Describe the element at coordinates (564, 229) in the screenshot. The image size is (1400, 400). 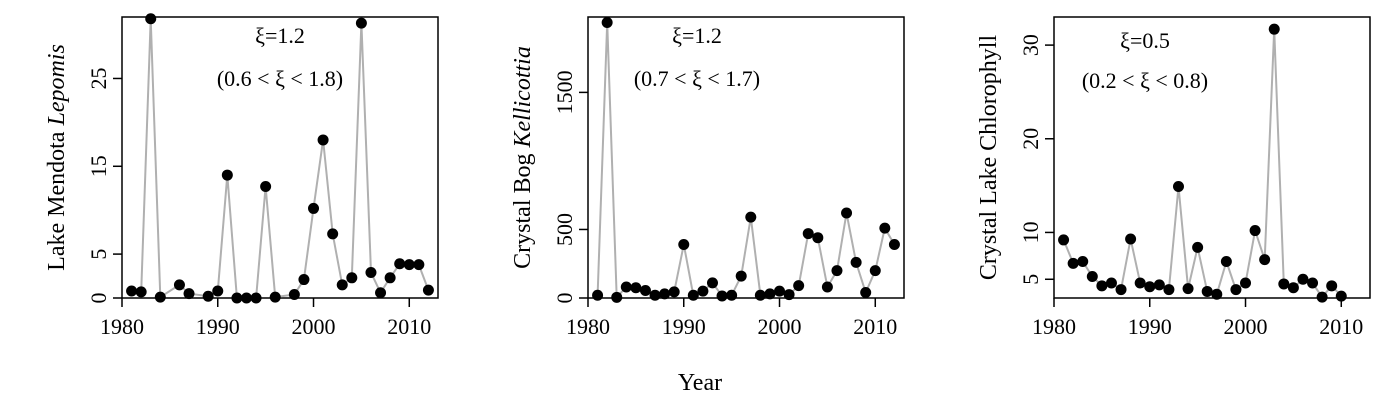
I see `y-tick-label: 500` at that location.